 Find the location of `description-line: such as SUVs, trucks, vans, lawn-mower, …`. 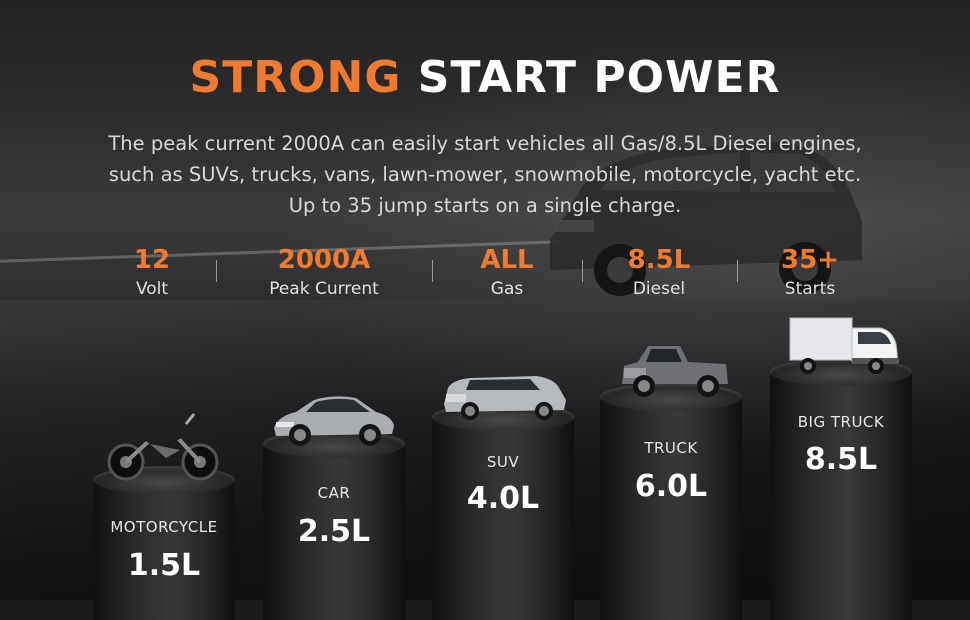

description-line: such as SUVs, trucks, vans, lawn-mower, … is located at coordinates (485, 174).